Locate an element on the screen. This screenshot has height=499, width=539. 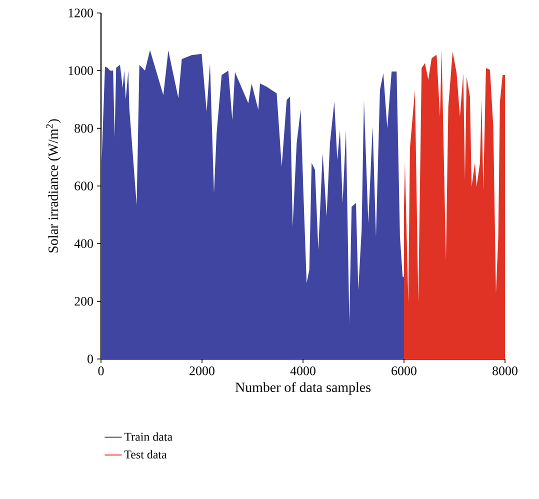
legend-label: Train data is located at coordinates (148, 436).